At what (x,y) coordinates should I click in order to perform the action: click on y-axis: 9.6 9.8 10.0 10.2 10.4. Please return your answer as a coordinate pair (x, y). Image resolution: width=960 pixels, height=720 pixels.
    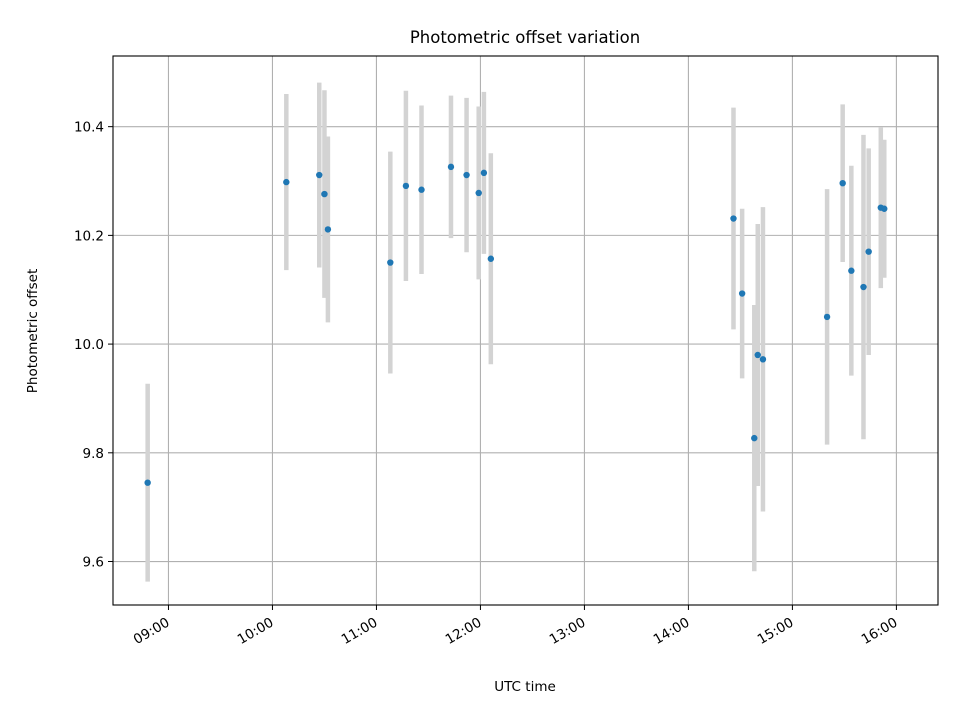
    Looking at the image, I should click on (93, 345).